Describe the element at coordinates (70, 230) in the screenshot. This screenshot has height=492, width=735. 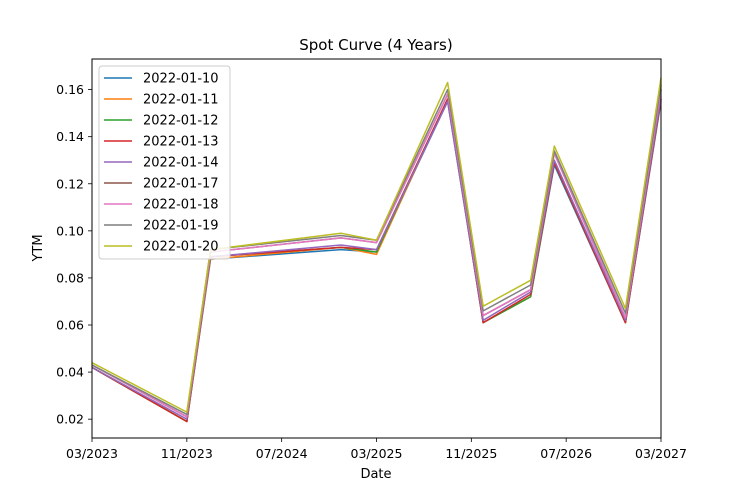
I see `y-tick-label-4: 0.10` at that location.